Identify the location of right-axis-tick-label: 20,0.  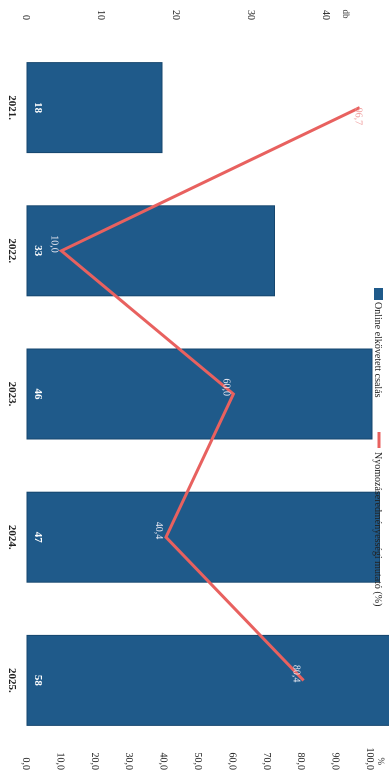
(94, 762).